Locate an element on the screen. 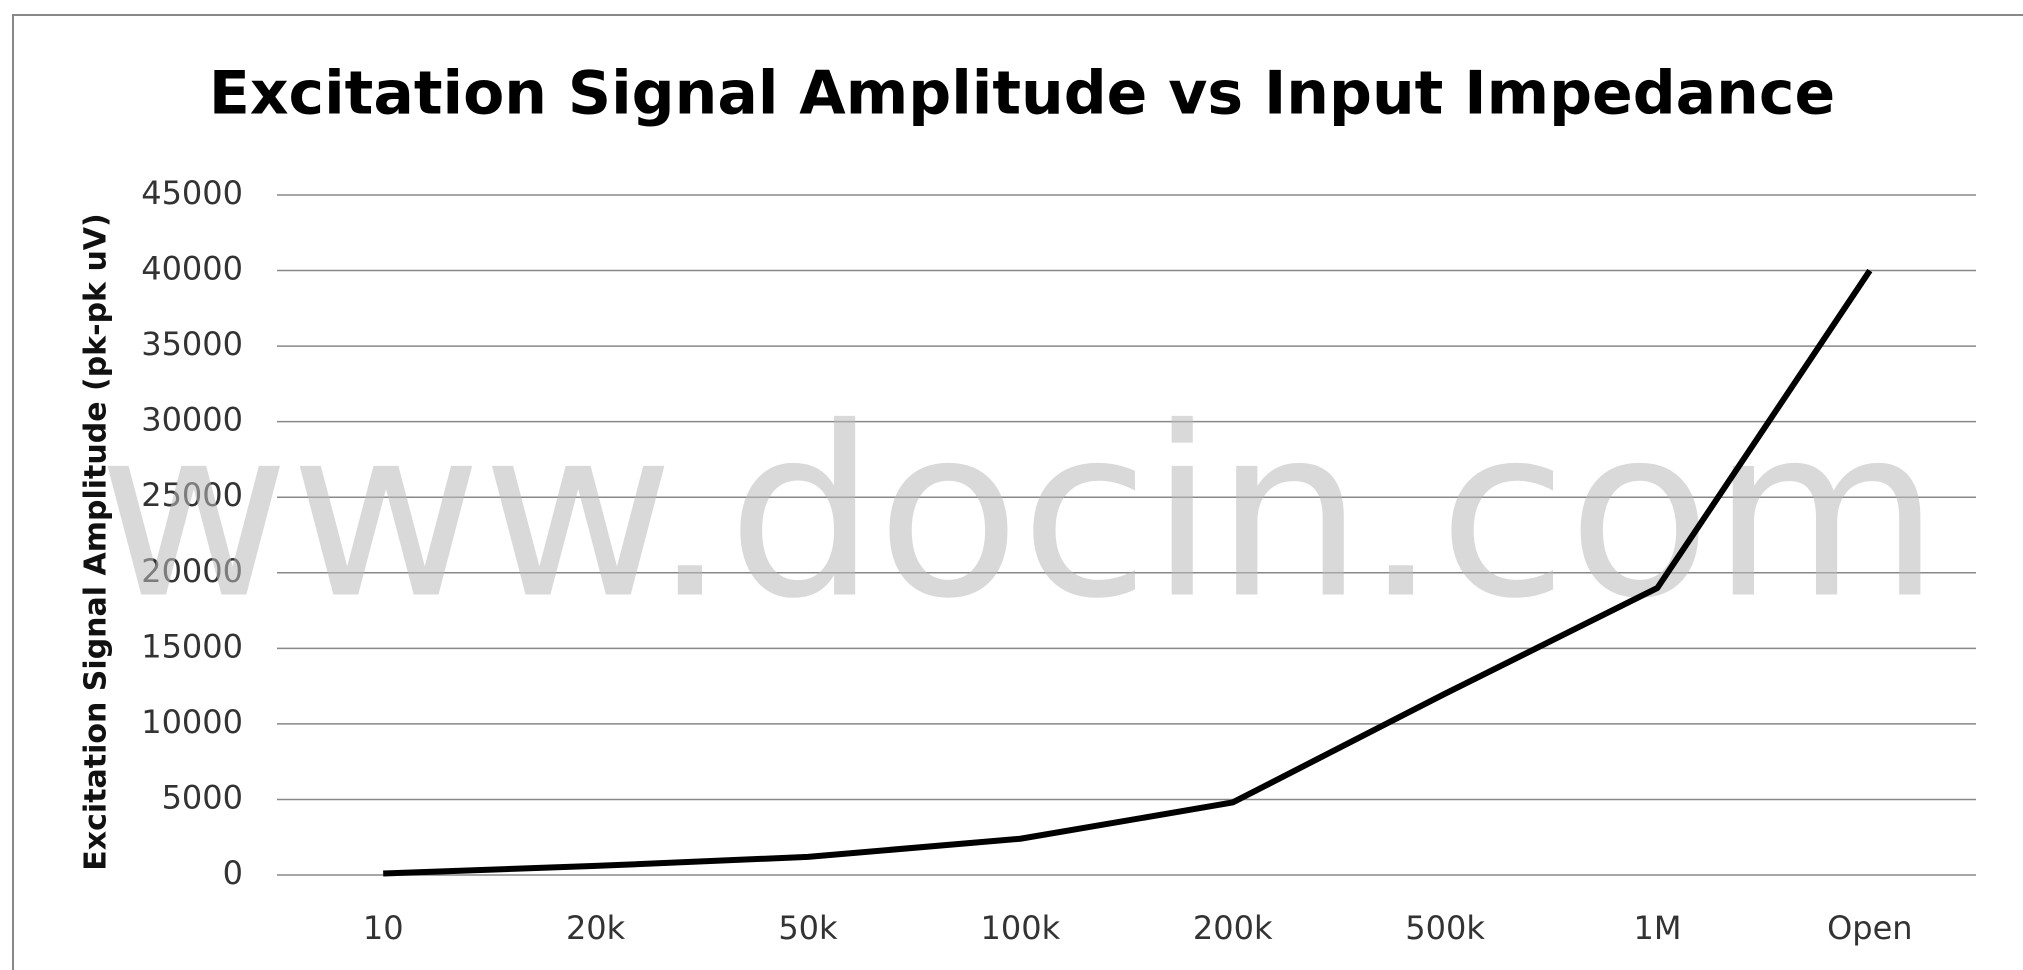 The width and height of the screenshot is (2023, 970). x-tick-label: 200k is located at coordinates (1233, 928).